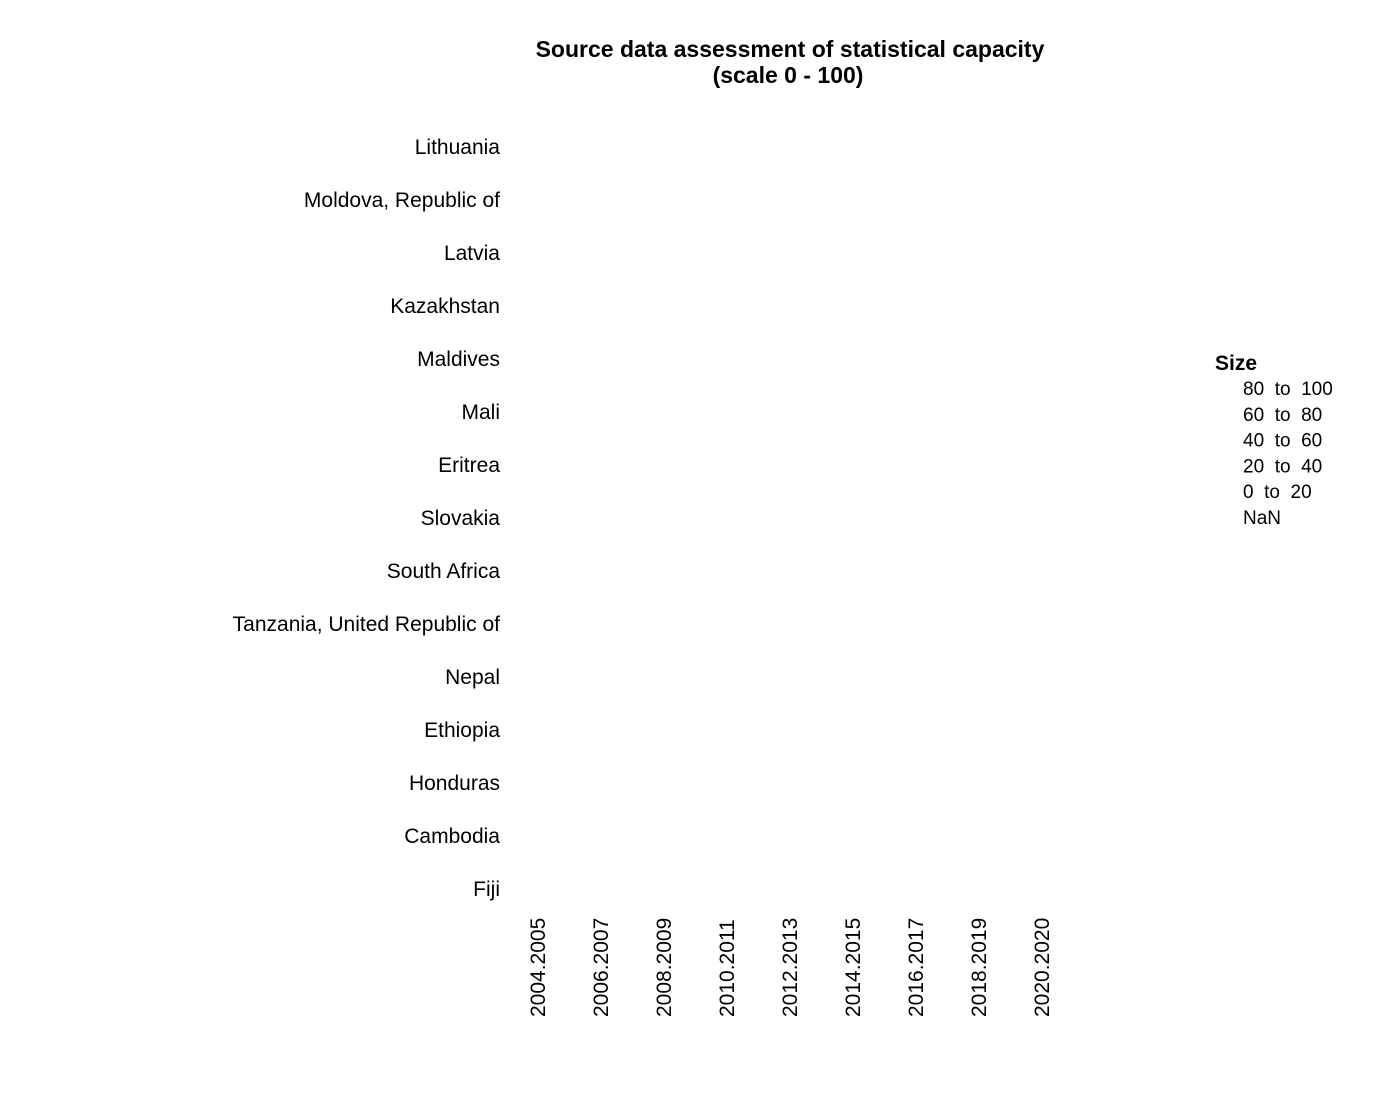 The image size is (1400, 1100). What do you see at coordinates (462, 730) in the screenshot?
I see `y-tick-label: Ethiopia` at bounding box center [462, 730].